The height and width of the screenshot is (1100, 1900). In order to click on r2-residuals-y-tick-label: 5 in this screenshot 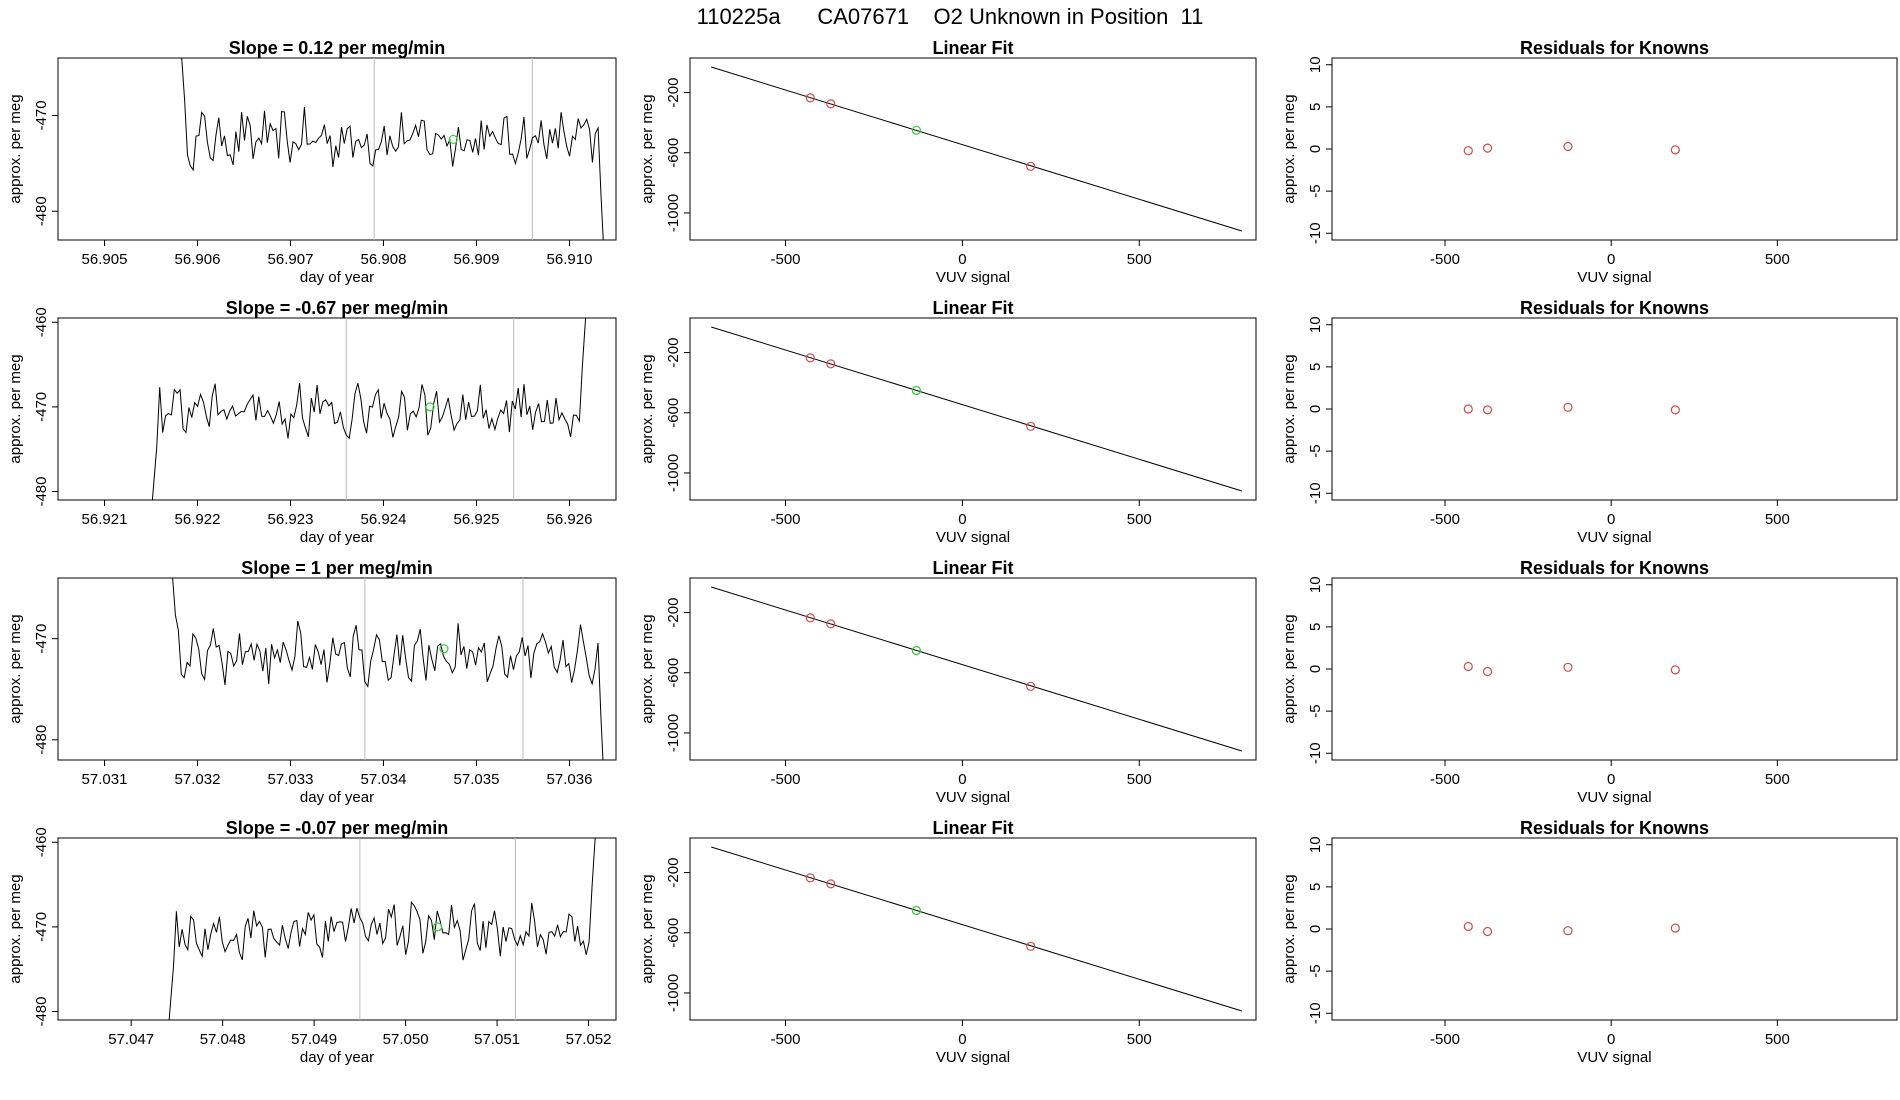, I will do `click(1315, 367)`.